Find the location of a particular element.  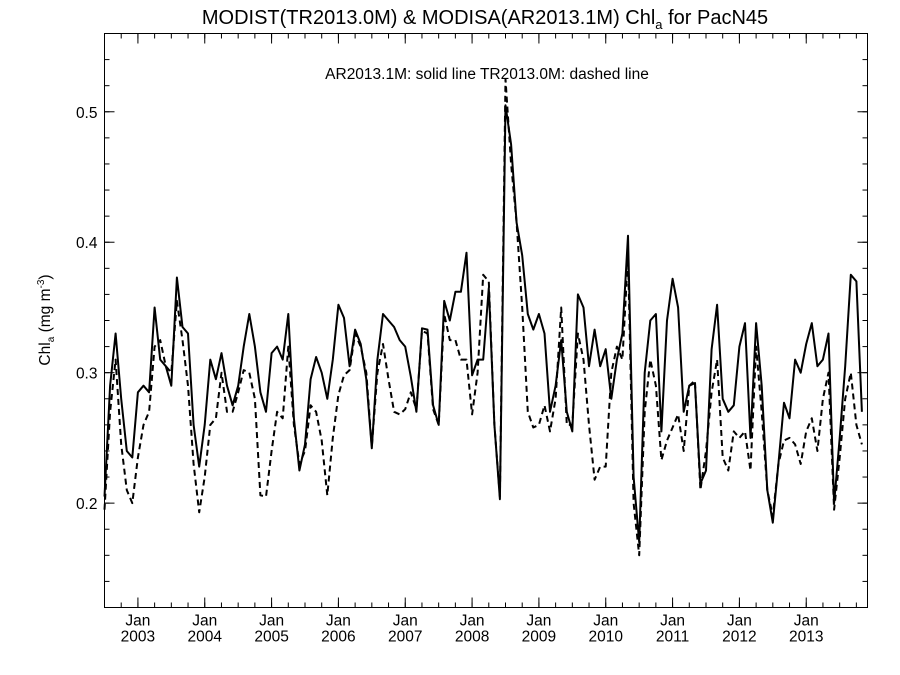

y-tick-label: 0.4 is located at coordinates (87, 243).